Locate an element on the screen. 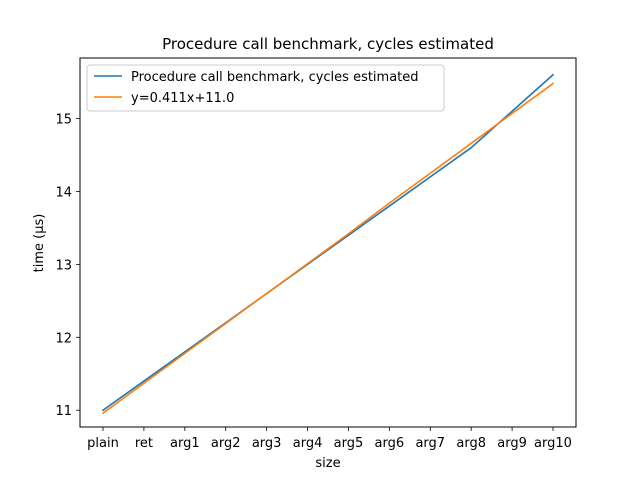 The image size is (640, 480). x-tick-label-arg4: arg4 is located at coordinates (308, 443).